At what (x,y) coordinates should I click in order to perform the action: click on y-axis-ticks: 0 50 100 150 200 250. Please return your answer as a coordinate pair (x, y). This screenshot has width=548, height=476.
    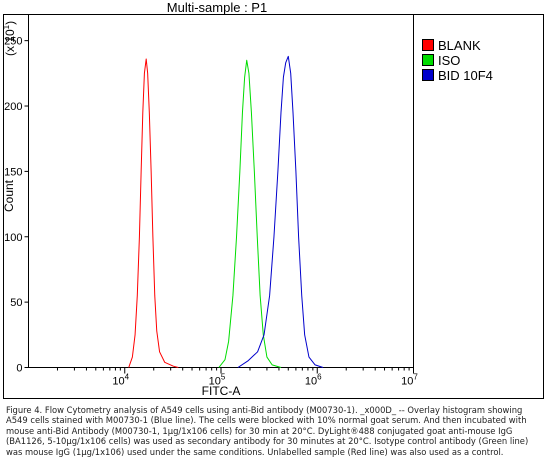
    Looking at the image, I should click on (16, 205).